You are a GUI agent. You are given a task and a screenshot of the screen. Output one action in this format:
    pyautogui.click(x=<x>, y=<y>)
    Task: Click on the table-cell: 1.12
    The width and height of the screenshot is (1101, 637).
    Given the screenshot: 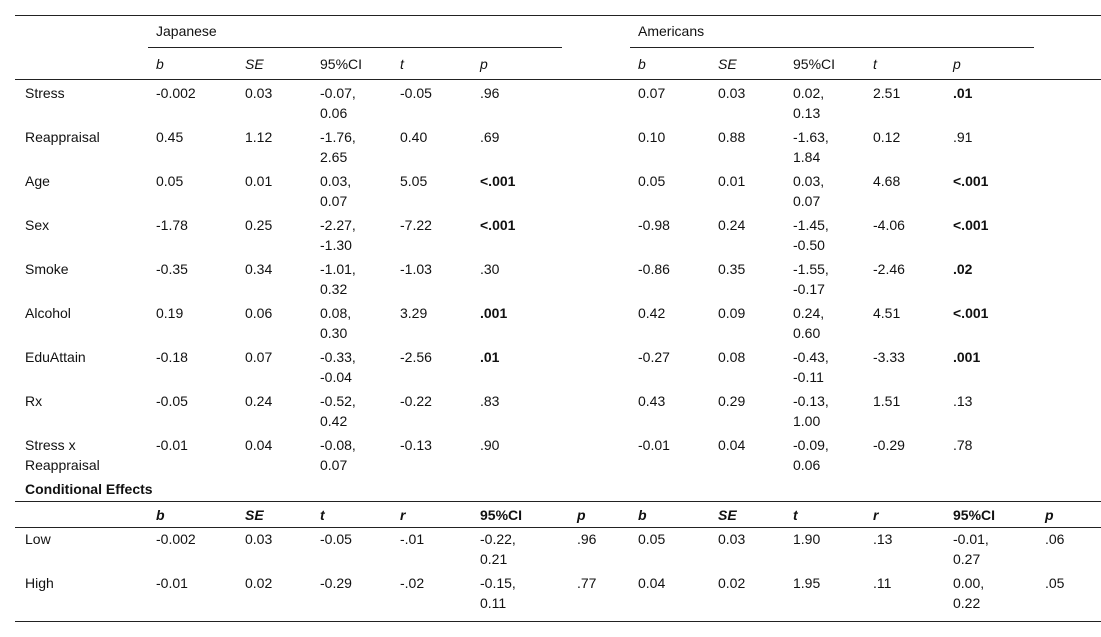 What is the action you would take?
    pyautogui.click(x=259, y=137)
    